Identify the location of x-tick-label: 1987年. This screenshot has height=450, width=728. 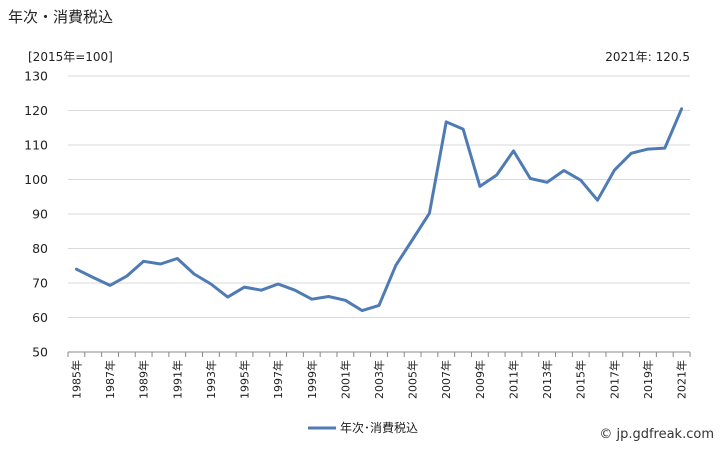
(110, 379).